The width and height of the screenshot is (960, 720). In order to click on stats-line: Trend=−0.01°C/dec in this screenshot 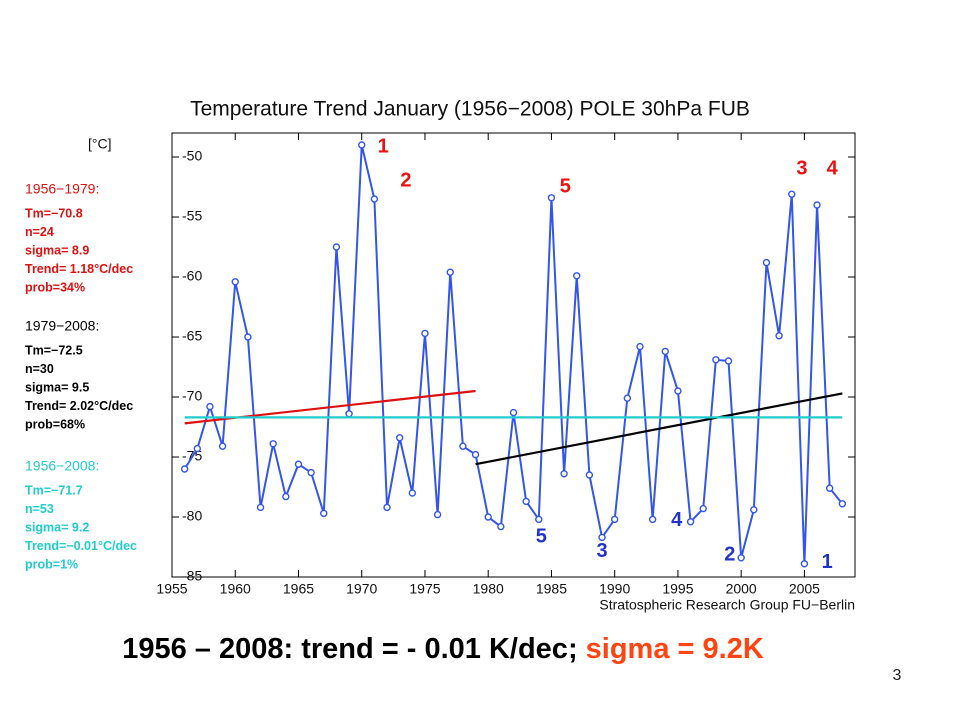, I will do `click(81, 546)`.